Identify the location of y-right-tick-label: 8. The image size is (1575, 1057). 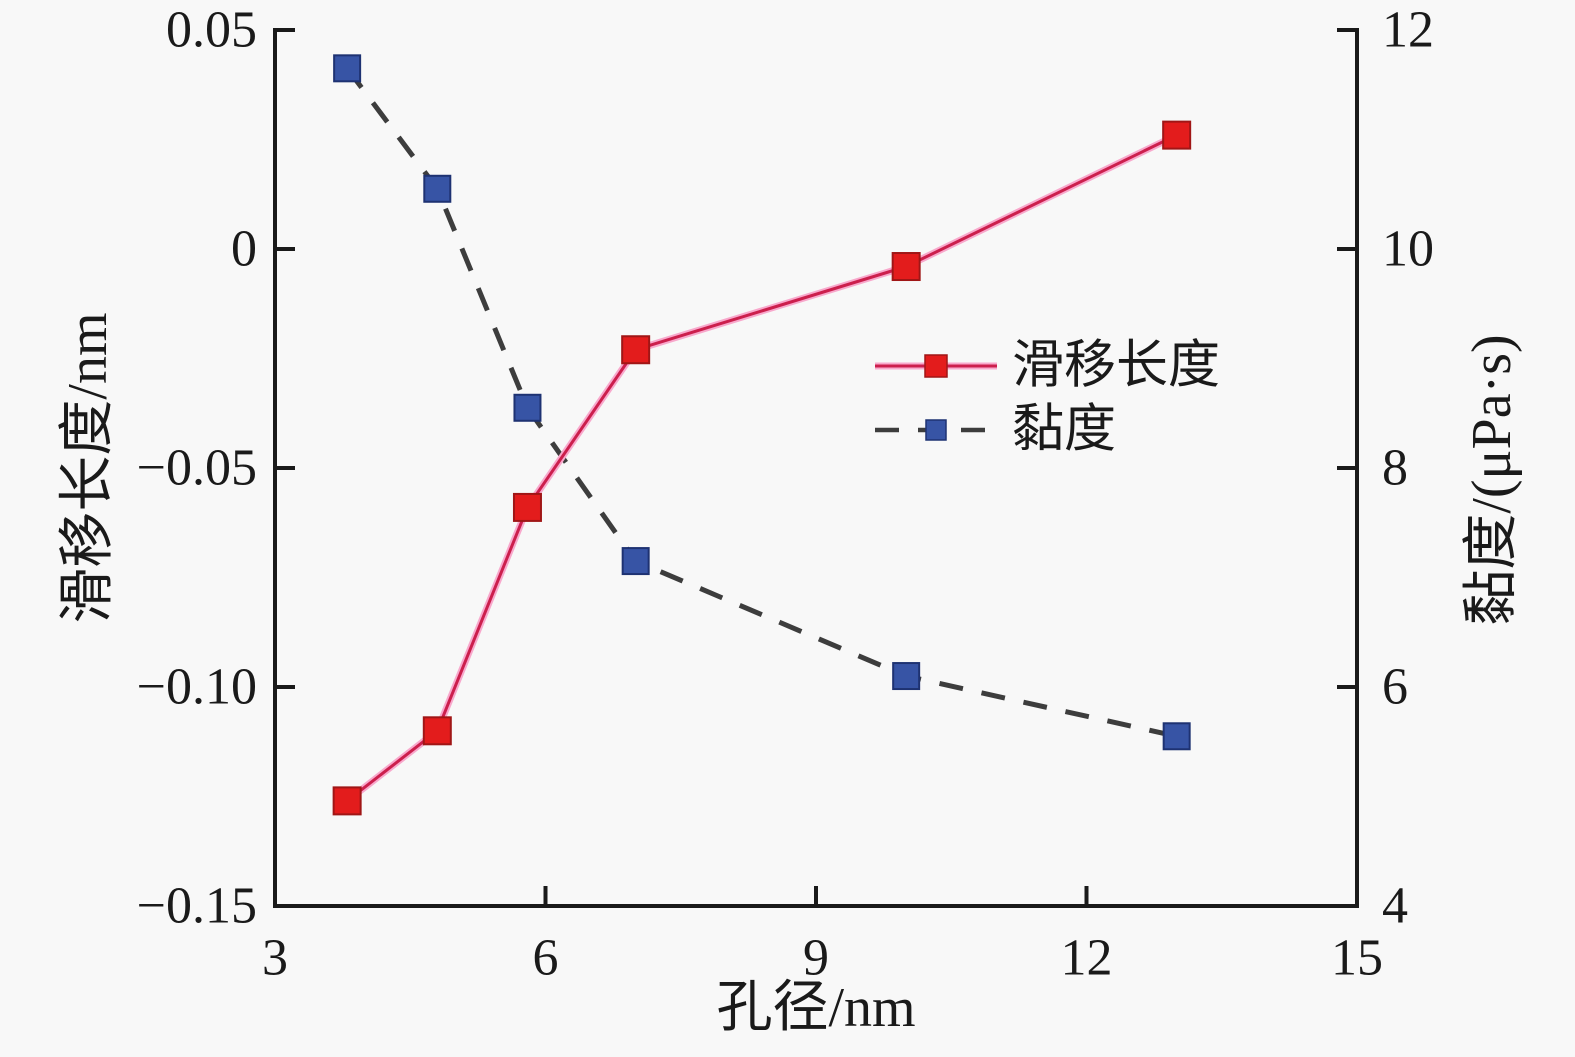
(1395, 468).